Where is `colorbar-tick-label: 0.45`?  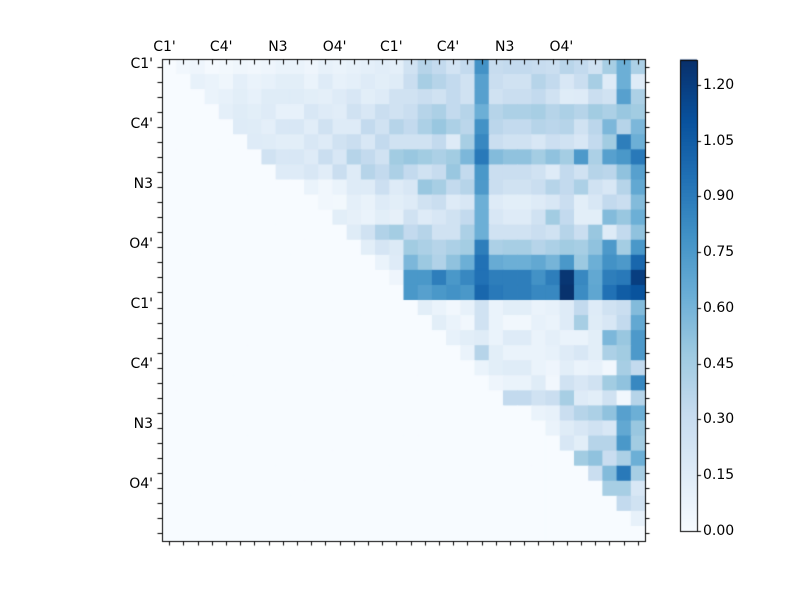 colorbar-tick-label: 0.45 is located at coordinates (719, 363).